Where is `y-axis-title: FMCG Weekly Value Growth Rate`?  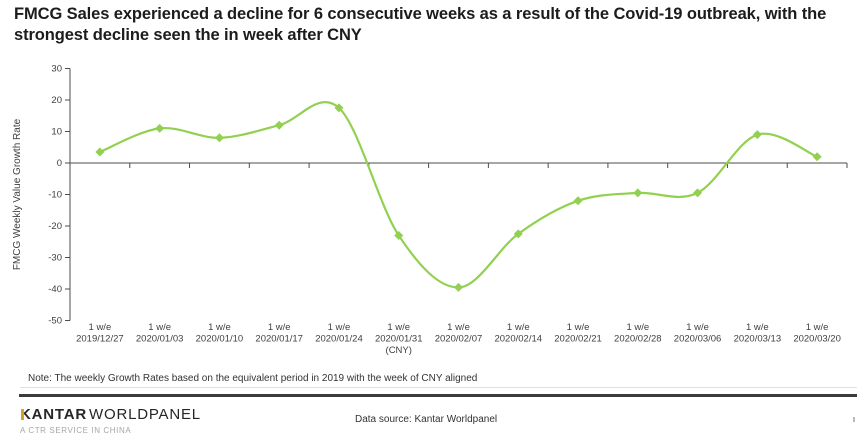 y-axis-title: FMCG Weekly Value Growth Rate is located at coordinates (17, 194).